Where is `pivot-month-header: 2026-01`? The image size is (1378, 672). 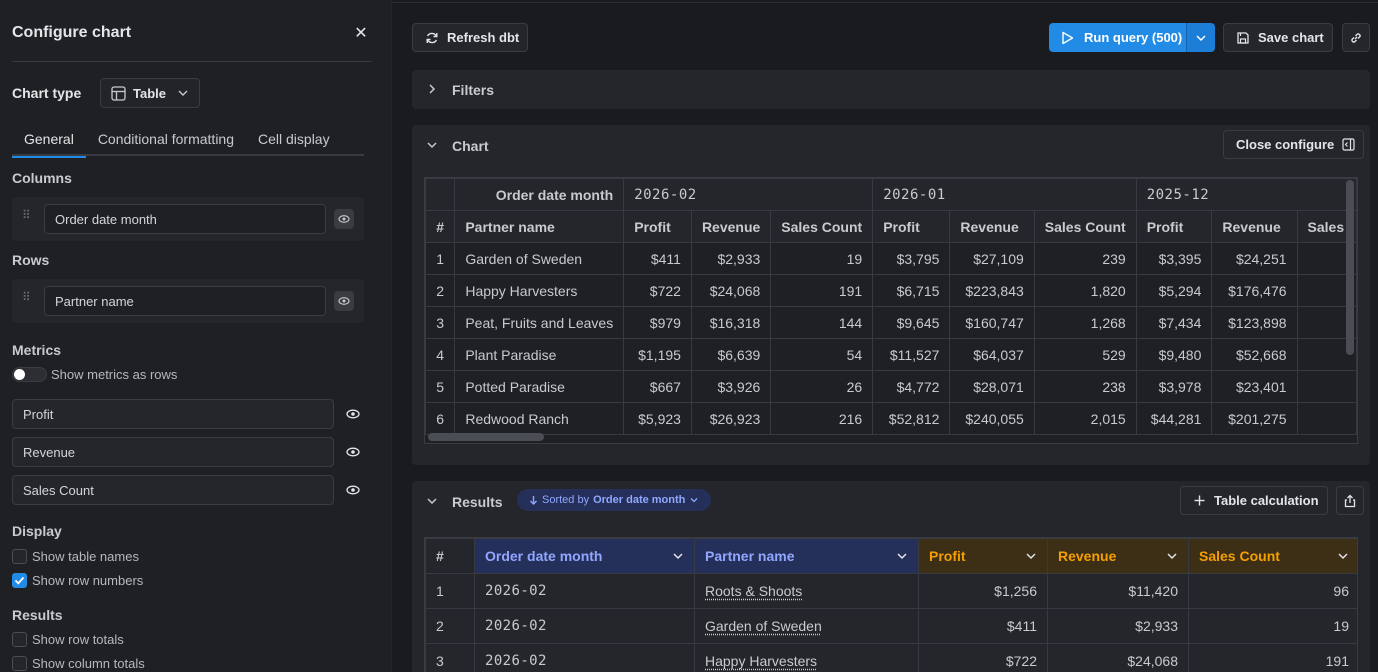 pivot-month-header: 2026-01 is located at coordinates (1004, 194).